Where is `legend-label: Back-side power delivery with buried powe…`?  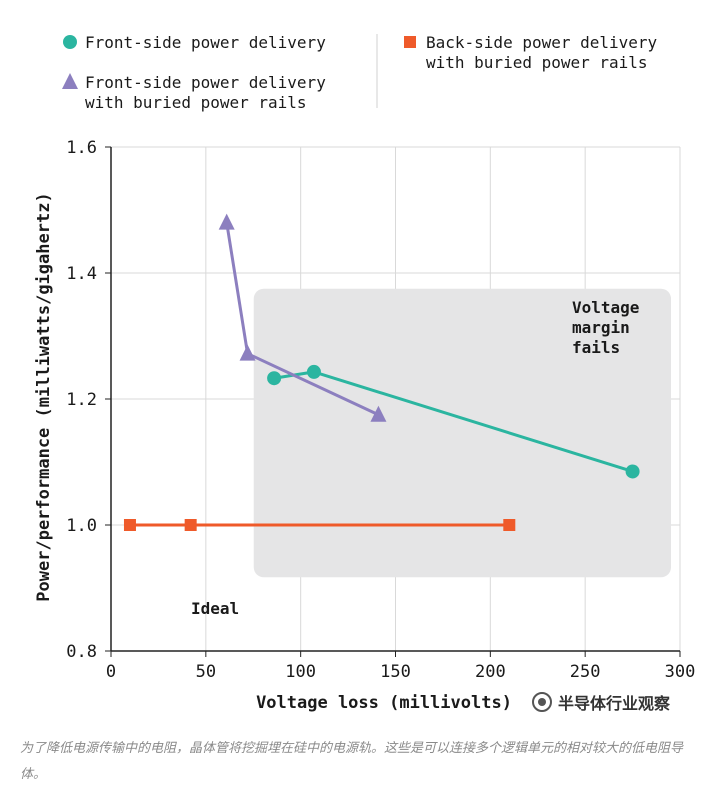
legend-label: Back-side power delivery with buried powe… is located at coordinates (542, 52).